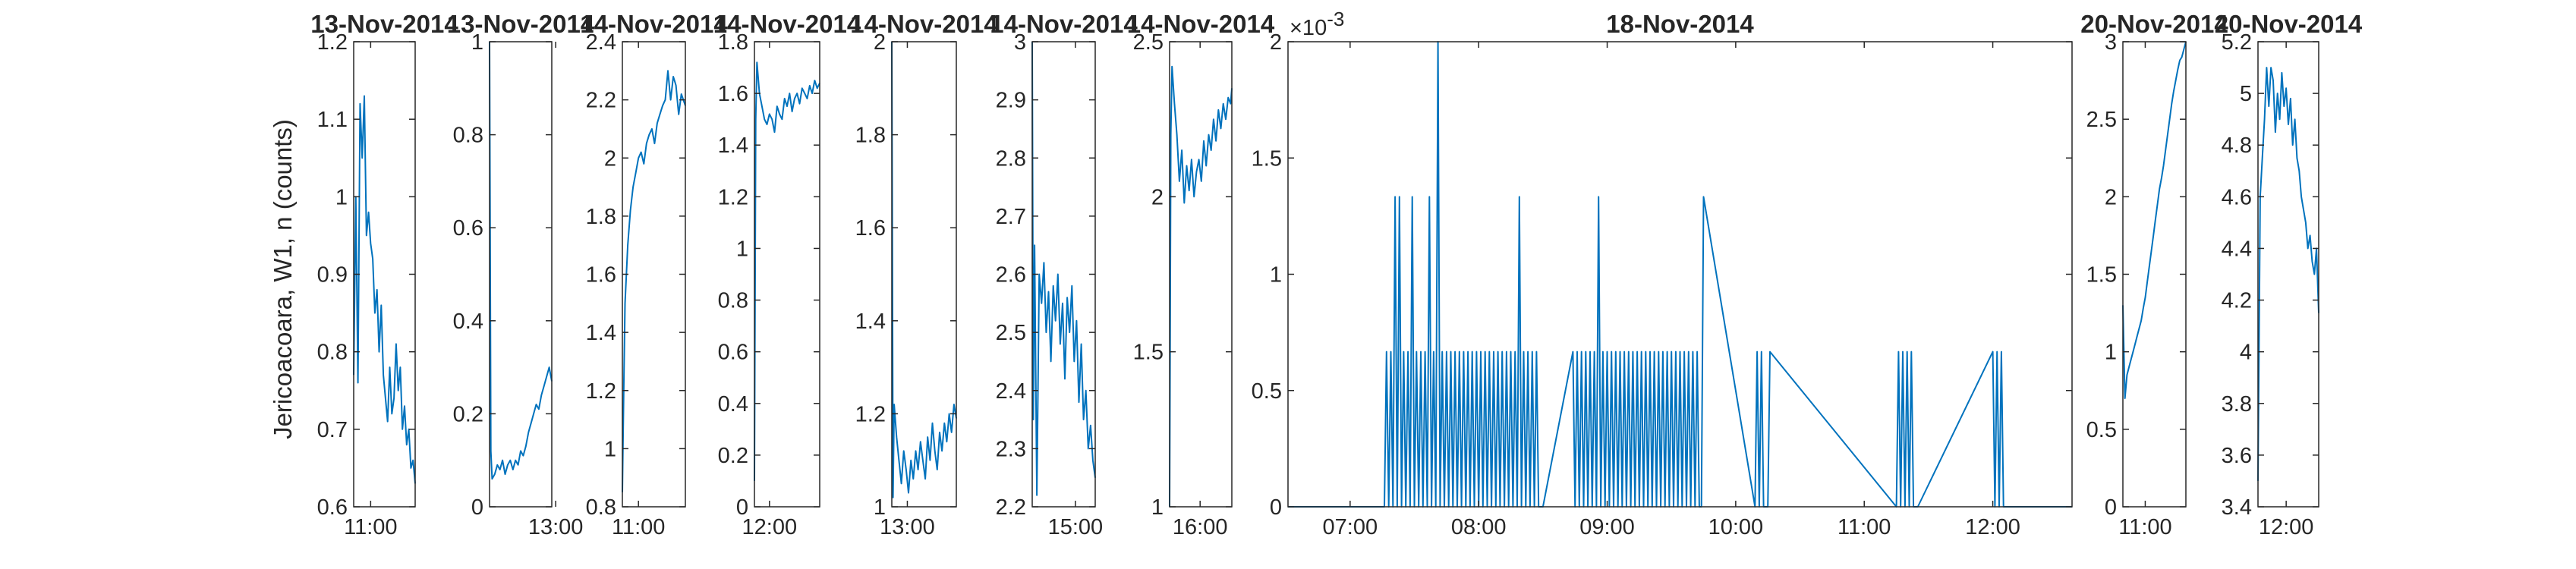 The width and height of the screenshot is (2576, 569). Describe the element at coordinates (2237, 508) in the screenshot. I see `y-tick-label: 3.4` at that location.